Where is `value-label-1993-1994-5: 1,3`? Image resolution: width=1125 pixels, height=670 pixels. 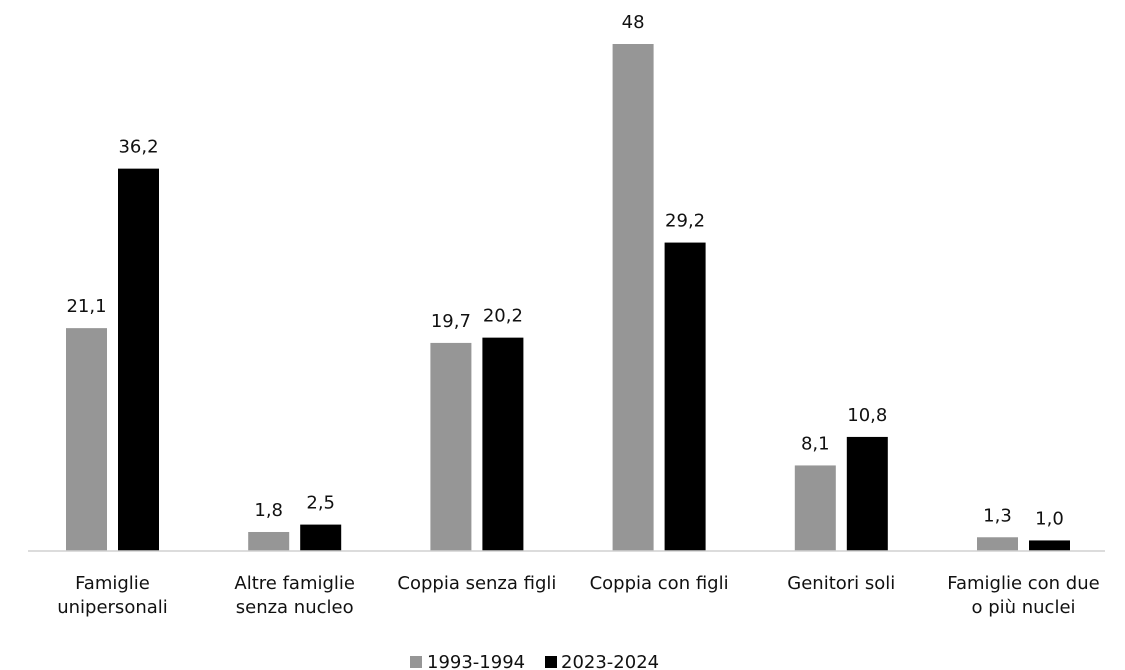 value-label-1993-1994-5: 1,3 is located at coordinates (997, 515).